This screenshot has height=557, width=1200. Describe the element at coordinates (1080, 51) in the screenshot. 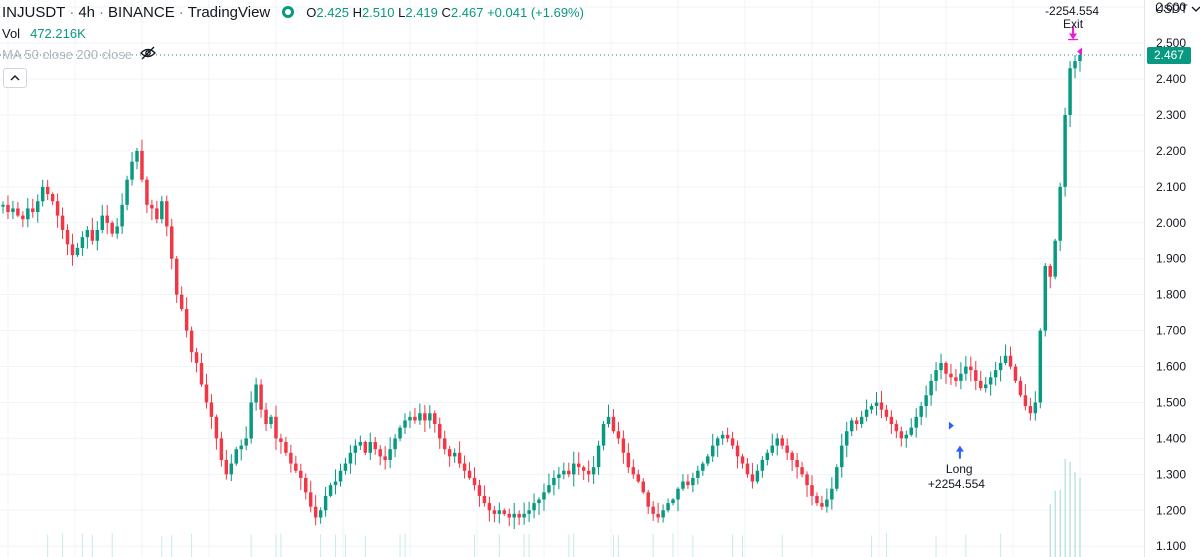

I see `exit-flag-icon` at that location.